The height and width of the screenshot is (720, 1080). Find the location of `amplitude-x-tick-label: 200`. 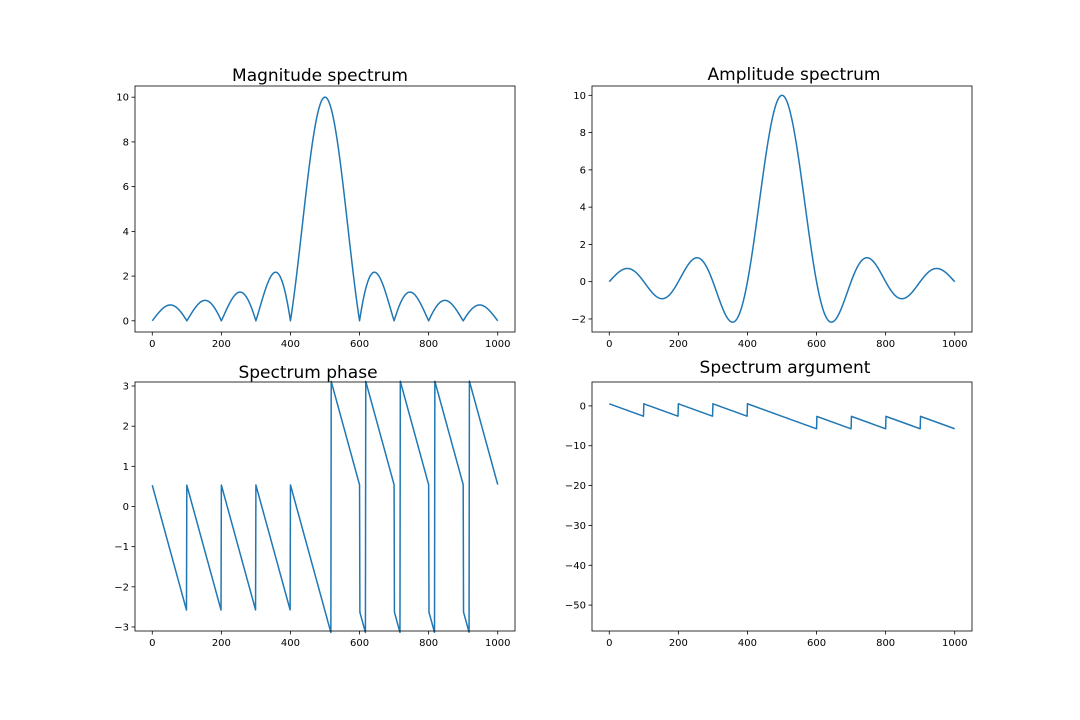

amplitude-x-tick-label: 200 is located at coordinates (678, 344).